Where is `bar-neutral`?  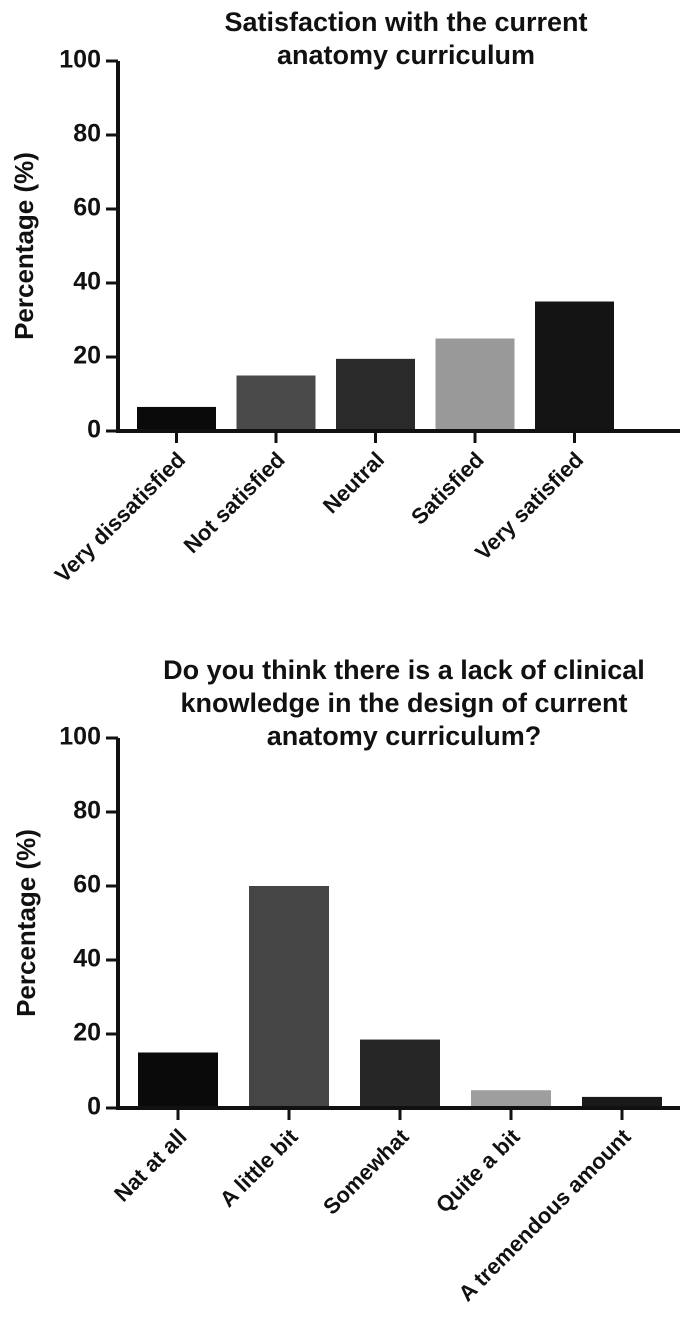
bar-neutral is located at coordinates (375, 394).